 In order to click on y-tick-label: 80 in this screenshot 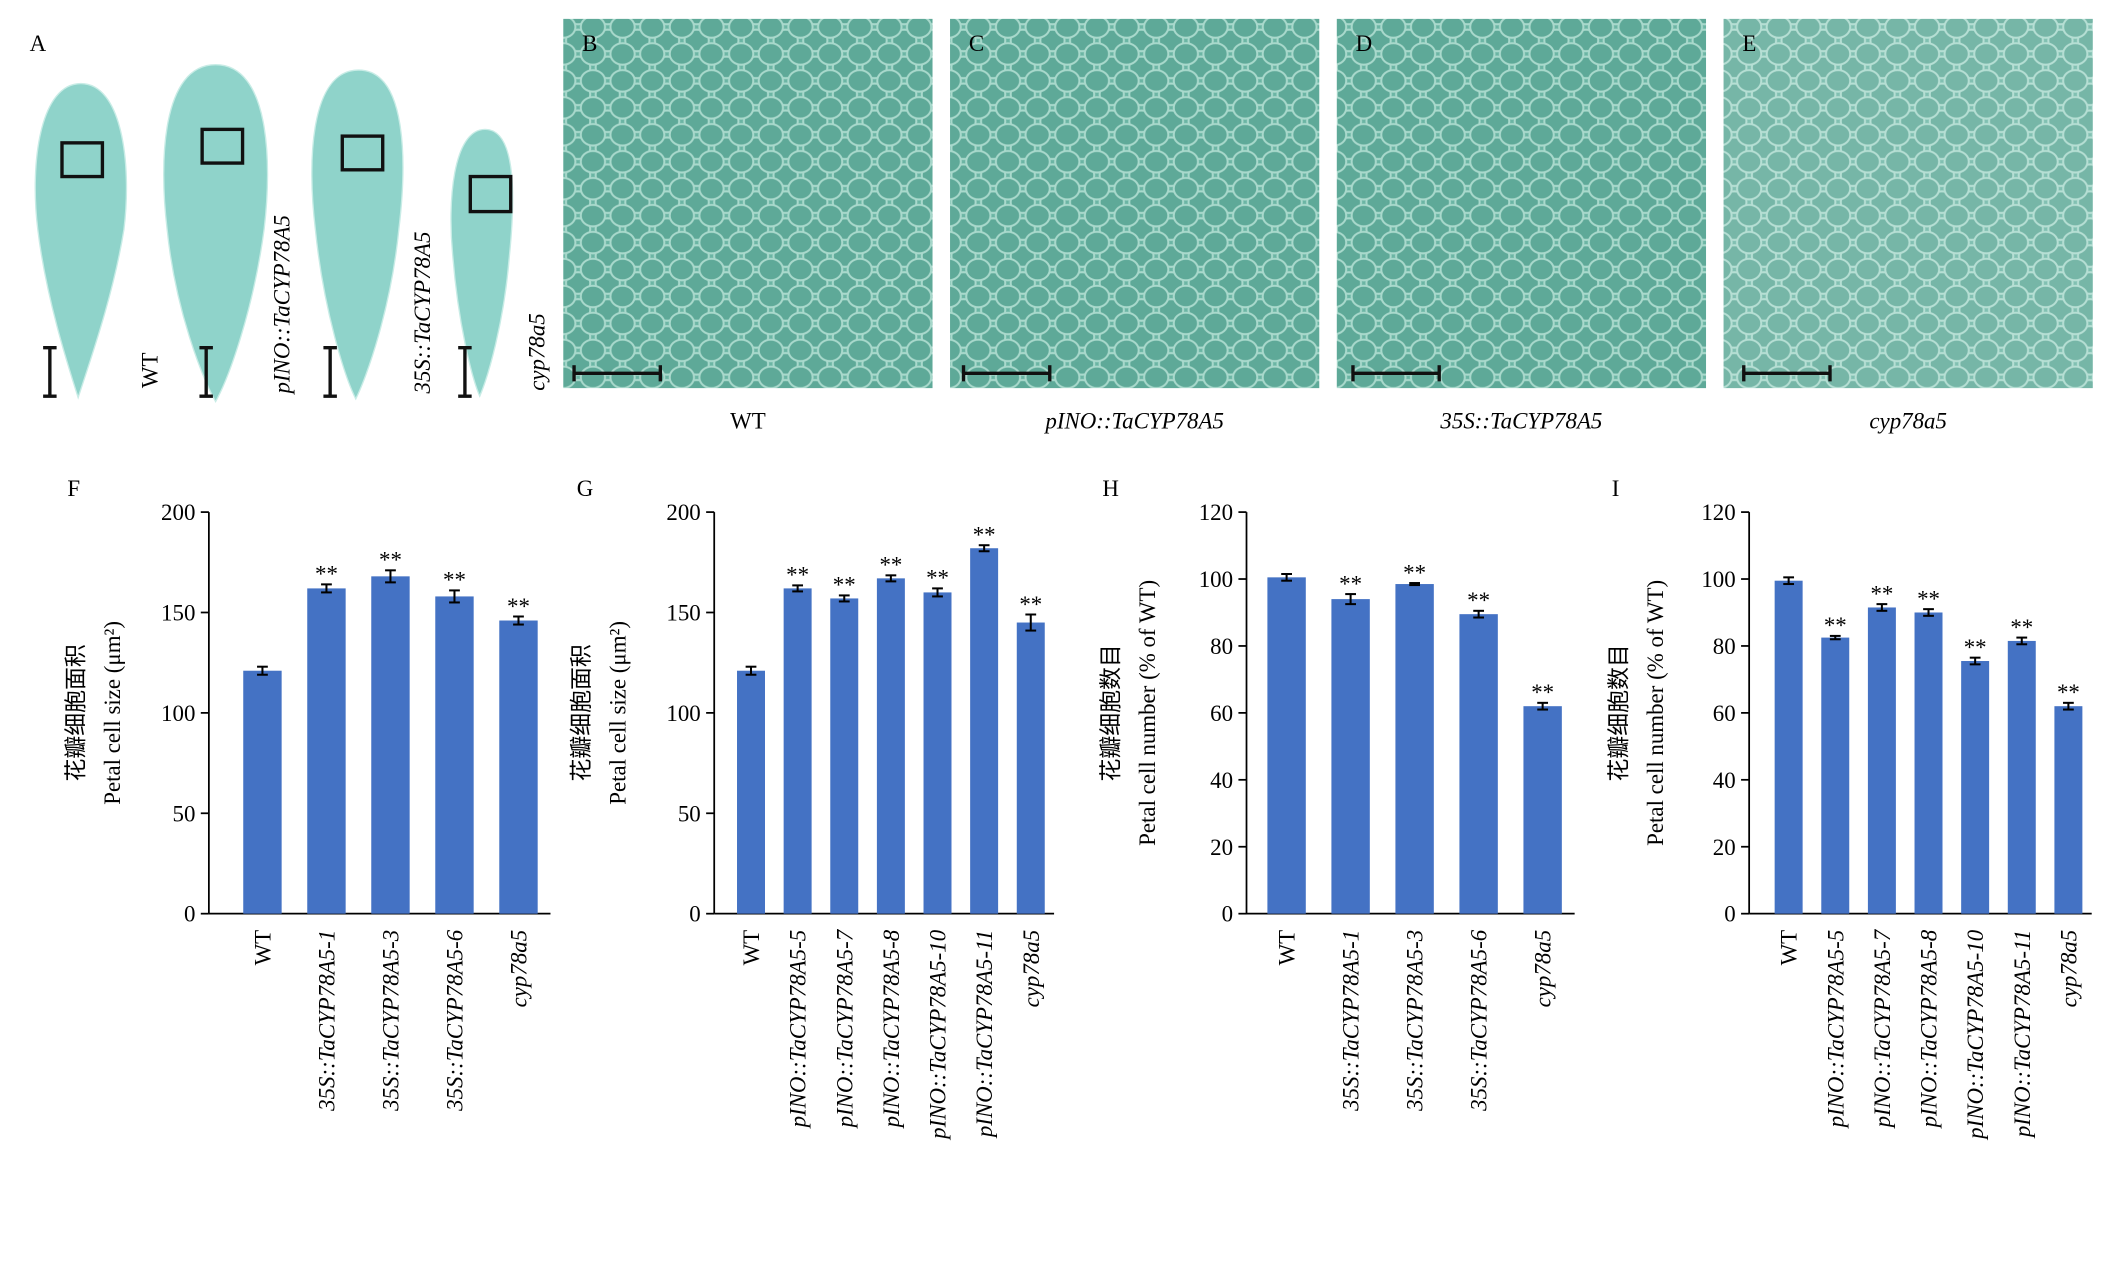, I will do `click(1221, 646)`.